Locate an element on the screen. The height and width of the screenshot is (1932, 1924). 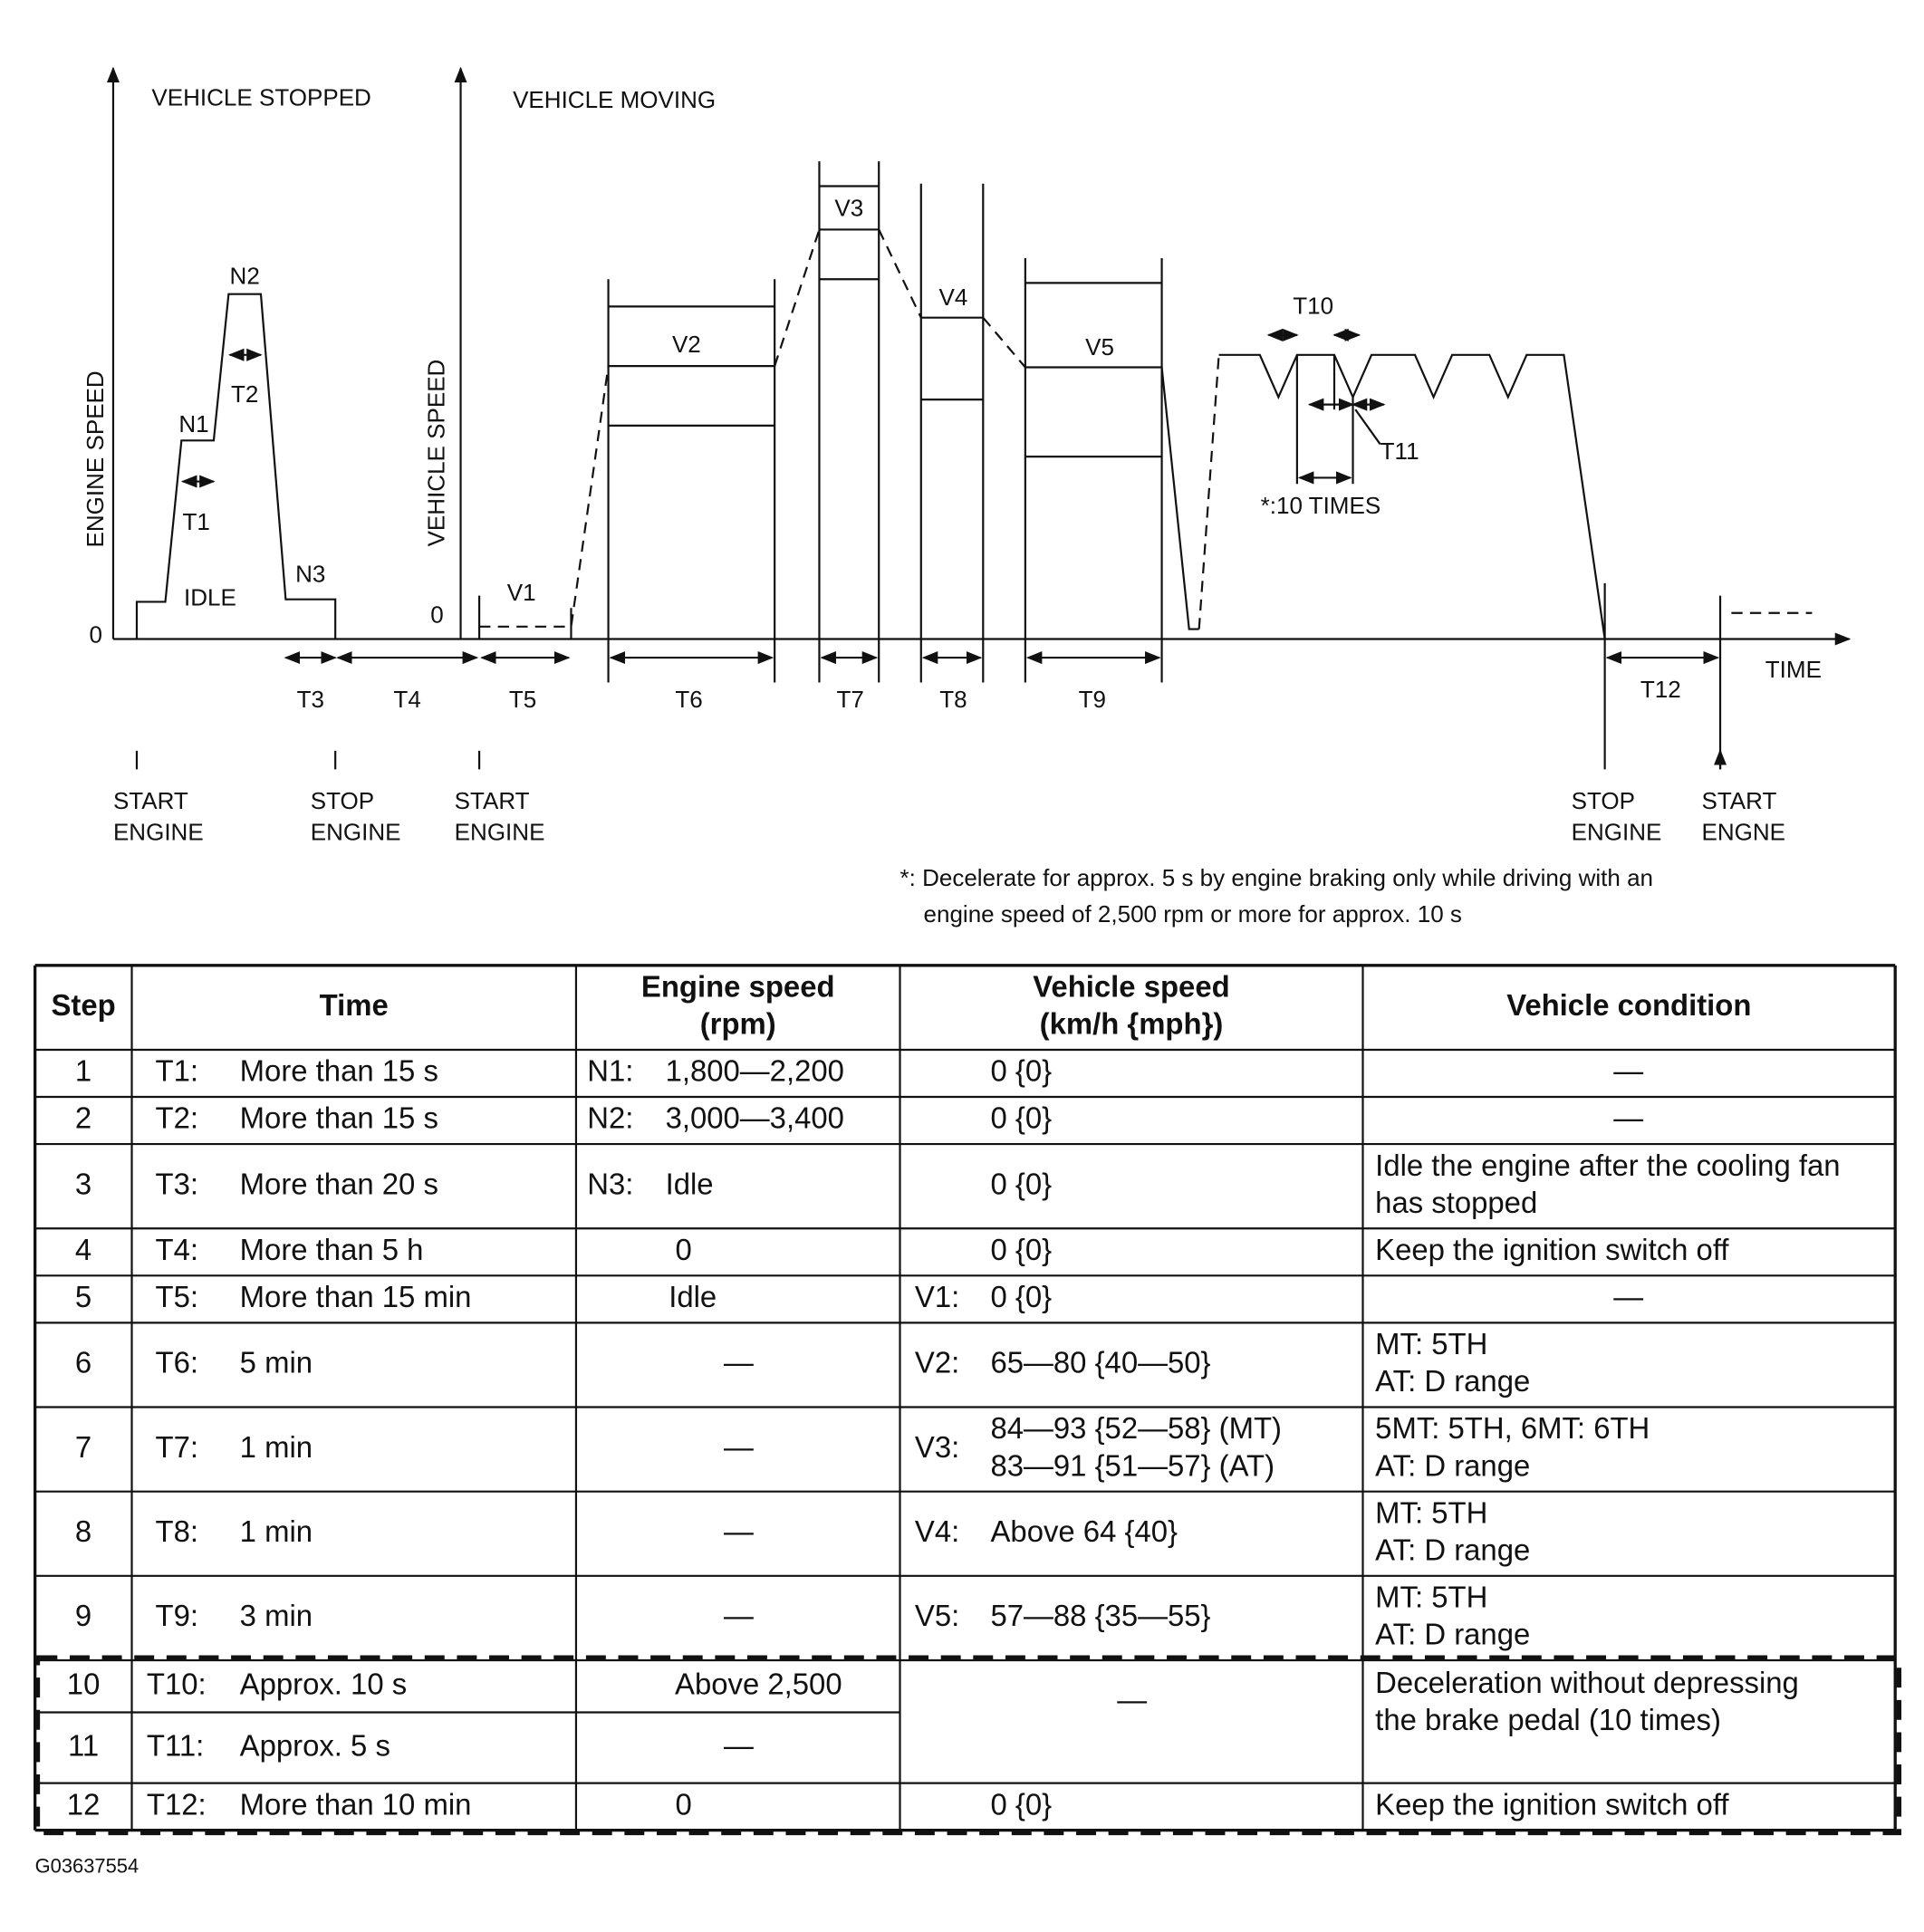
step: 9 is located at coordinates (83, 1615).